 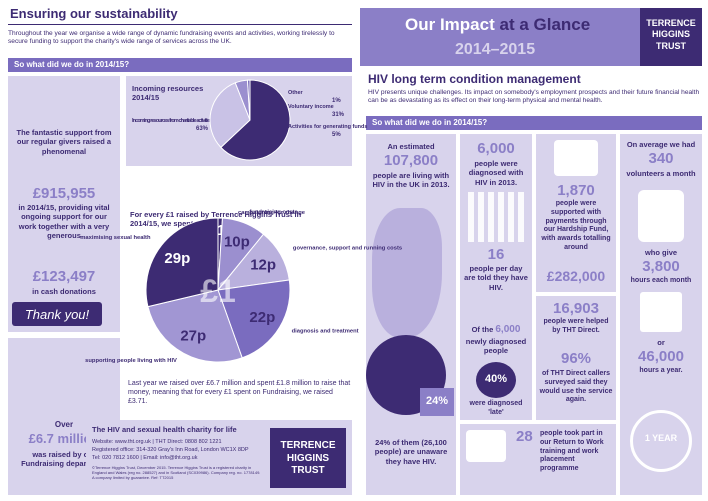 I want to click on diagnosed-text: people were diagnosed with HIV in 2013., so click(x=496, y=173).